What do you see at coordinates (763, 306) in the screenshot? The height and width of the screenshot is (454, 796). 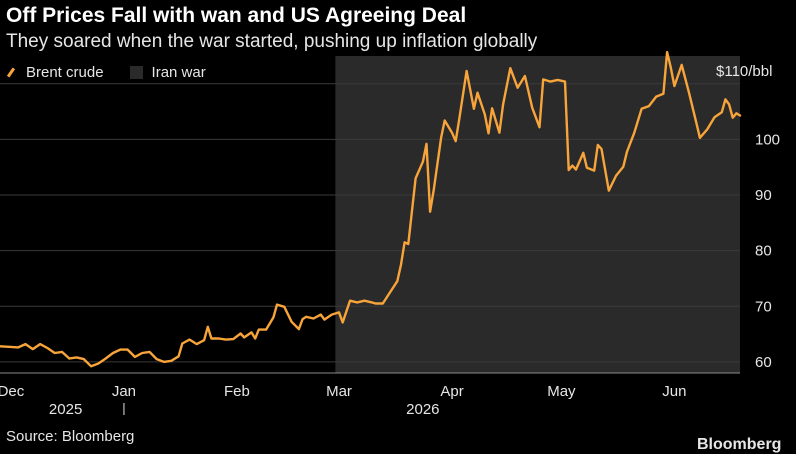 I see `y-tick-label: 70` at bounding box center [763, 306].